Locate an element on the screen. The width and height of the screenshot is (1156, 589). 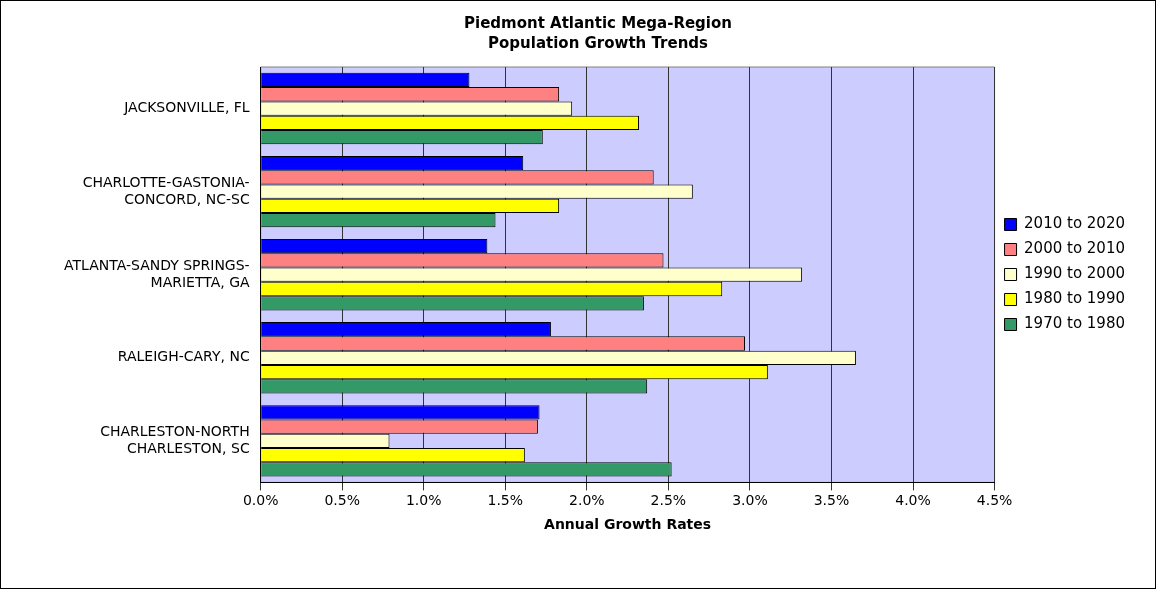
x-tick-label: 2.5% is located at coordinates (668, 500).